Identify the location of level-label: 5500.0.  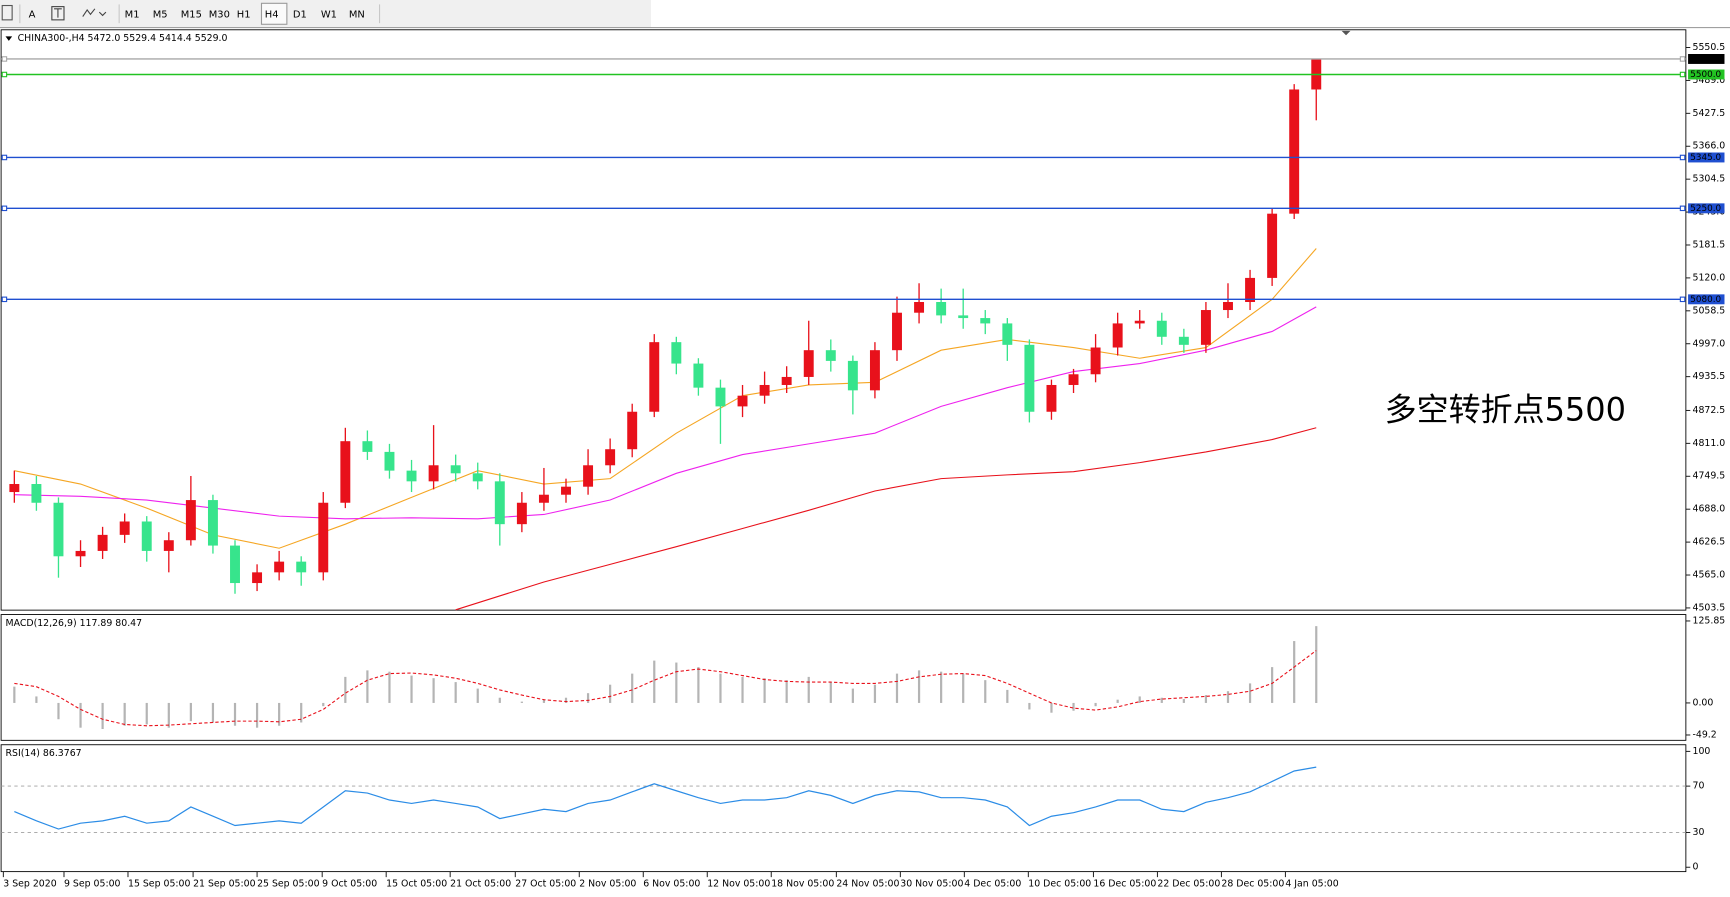
(1705, 75).